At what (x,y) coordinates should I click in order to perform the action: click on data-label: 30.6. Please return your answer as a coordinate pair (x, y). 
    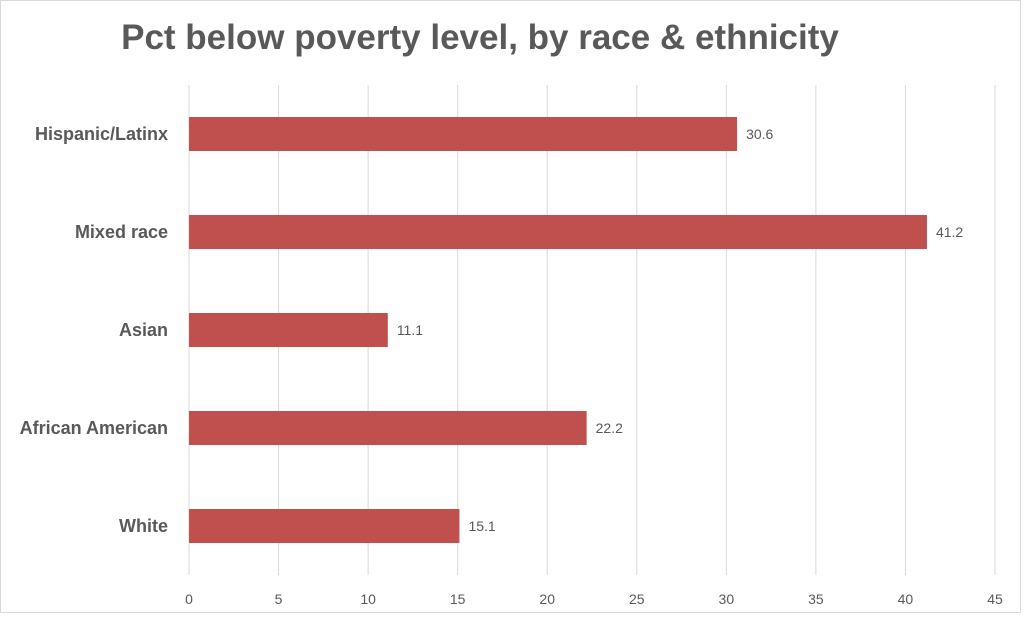
    Looking at the image, I should click on (759, 134).